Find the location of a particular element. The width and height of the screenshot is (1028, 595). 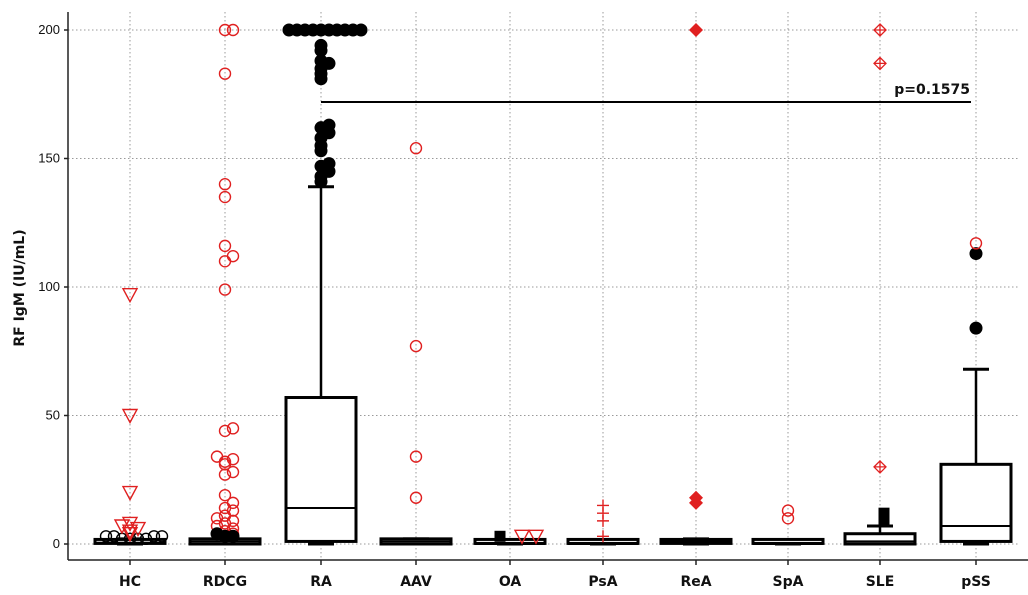

outliers-rea is located at coordinates (696, 266).